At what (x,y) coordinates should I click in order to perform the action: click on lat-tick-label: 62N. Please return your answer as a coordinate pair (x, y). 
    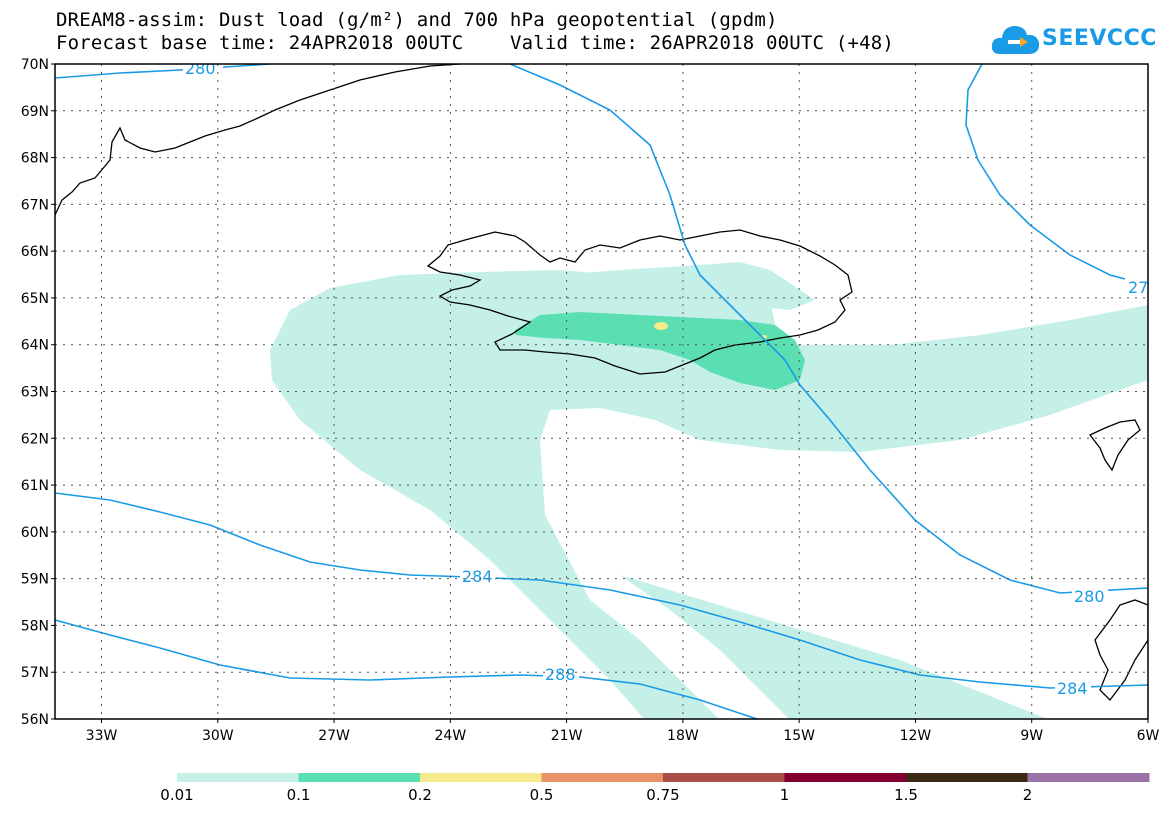
    Looking at the image, I should click on (35, 439).